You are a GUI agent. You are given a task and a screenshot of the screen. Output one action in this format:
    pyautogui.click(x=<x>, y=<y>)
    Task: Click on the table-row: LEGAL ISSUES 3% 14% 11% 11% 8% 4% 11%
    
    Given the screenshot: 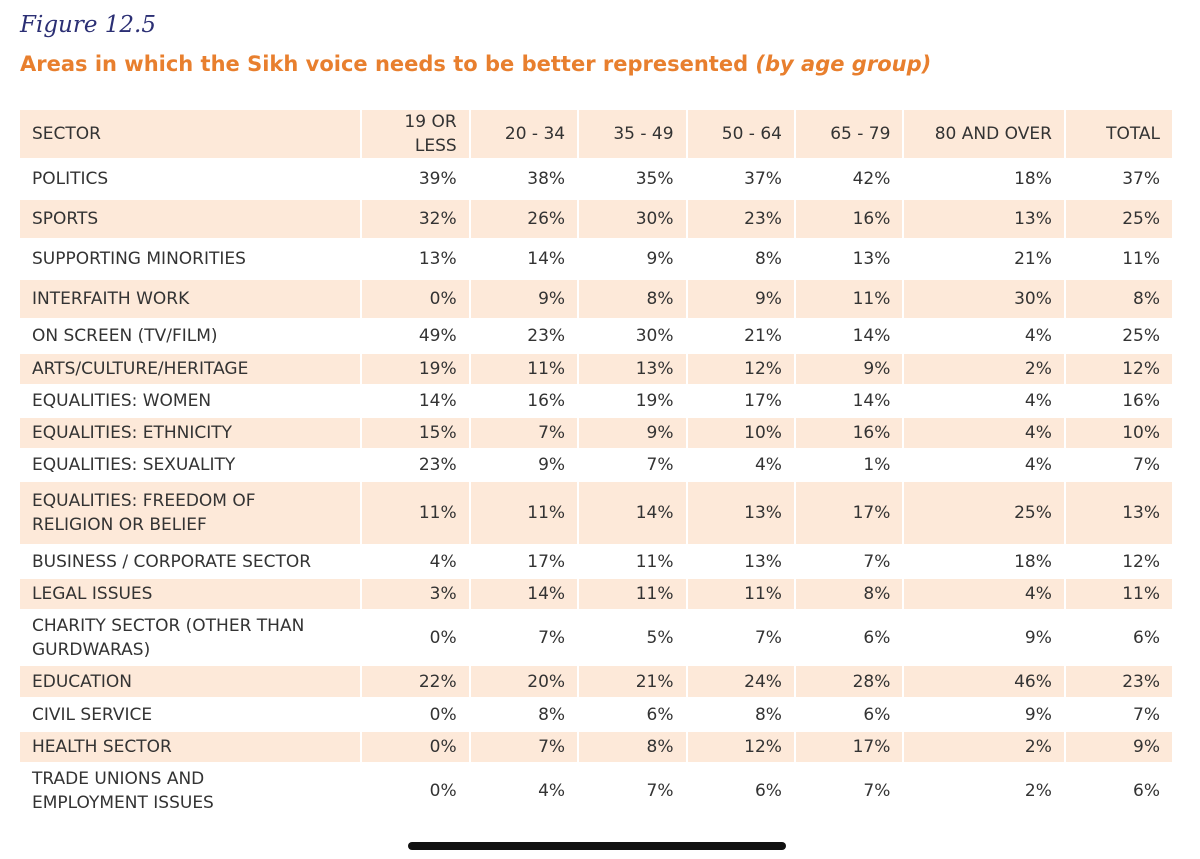 What is the action you would take?
    pyautogui.click(x=596, y=595)
    